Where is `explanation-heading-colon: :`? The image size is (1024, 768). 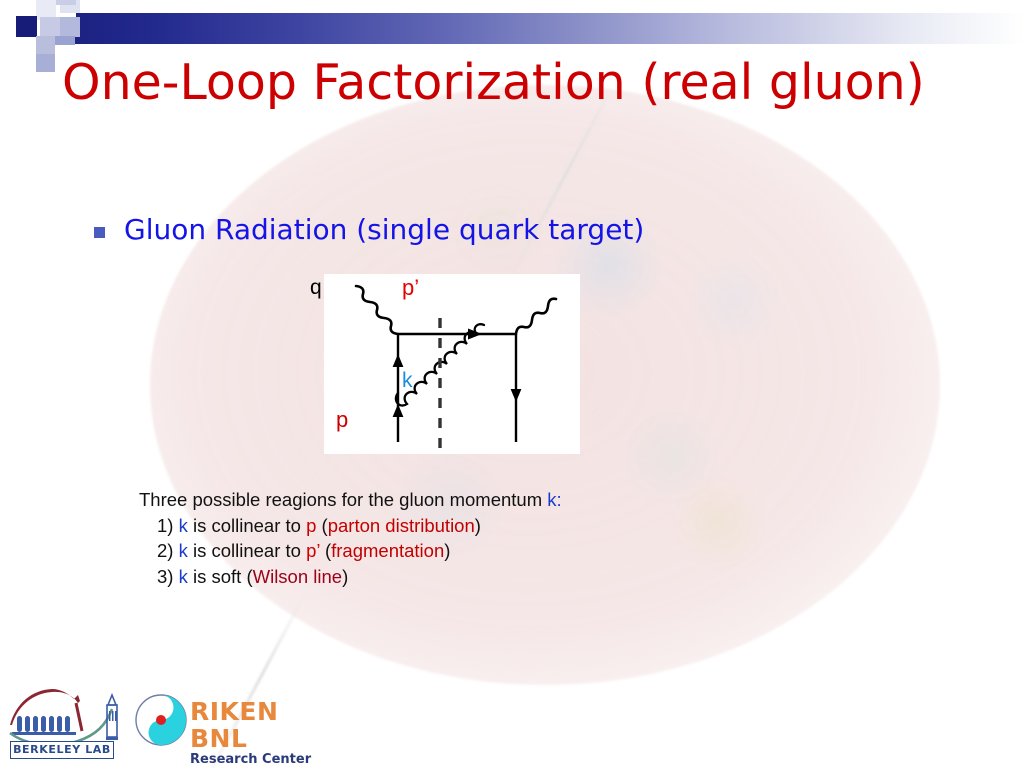 explanation-heading-colon: : is located at coordinates (559, 499).